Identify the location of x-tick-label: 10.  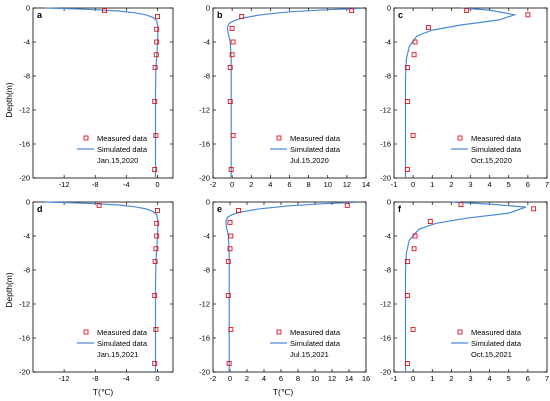
(315, 378).